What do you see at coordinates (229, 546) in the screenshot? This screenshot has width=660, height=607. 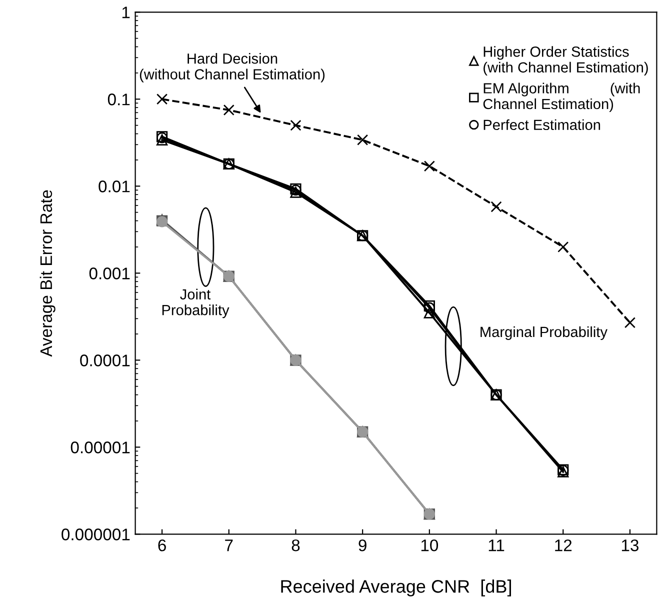 I see `x-tick-label: 7` at bounding box center [229, 546].